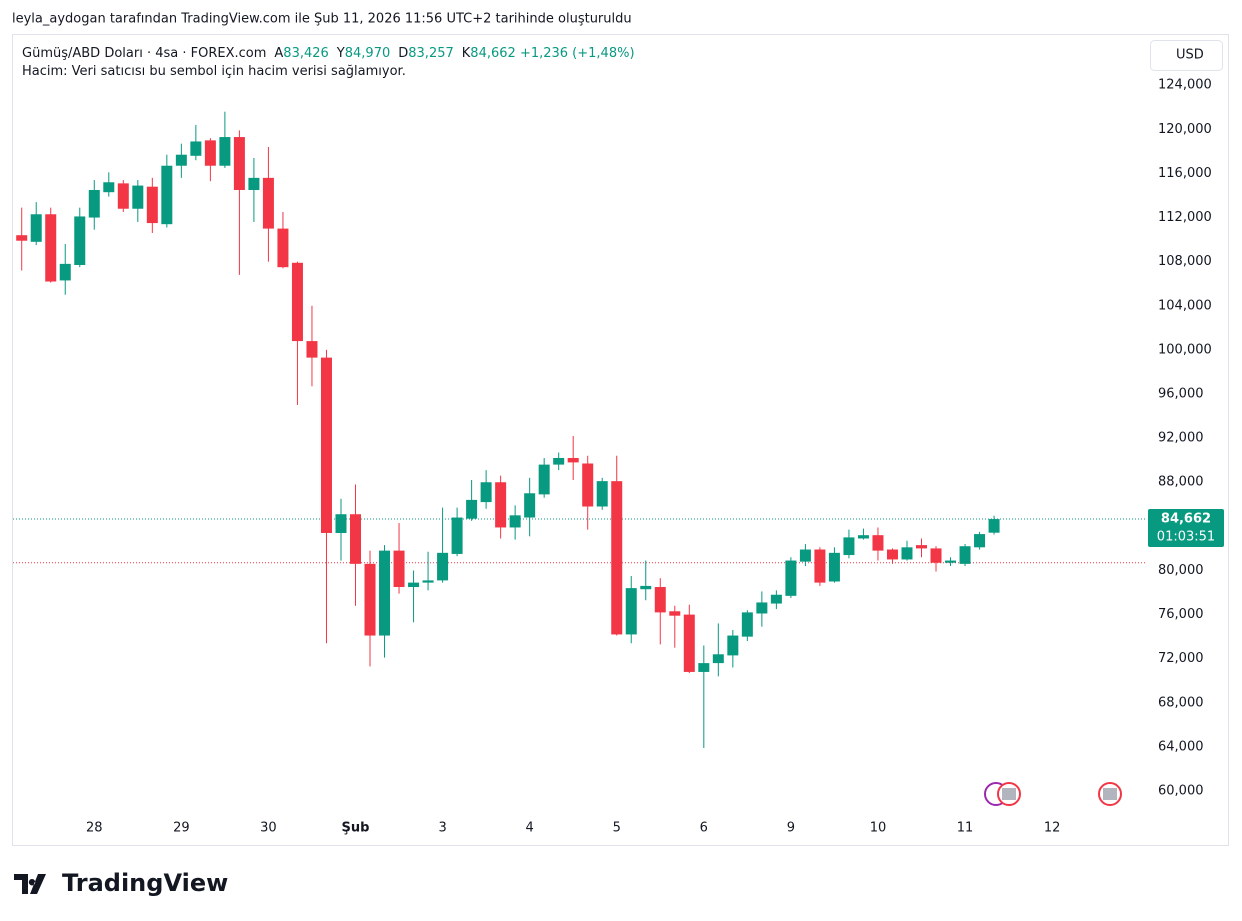 This screenshot has height=921, width=1242. What do you see at coordinates (1053, 794) in the screenshot?
I see `event-icons` at bounding box center [1053, 794].